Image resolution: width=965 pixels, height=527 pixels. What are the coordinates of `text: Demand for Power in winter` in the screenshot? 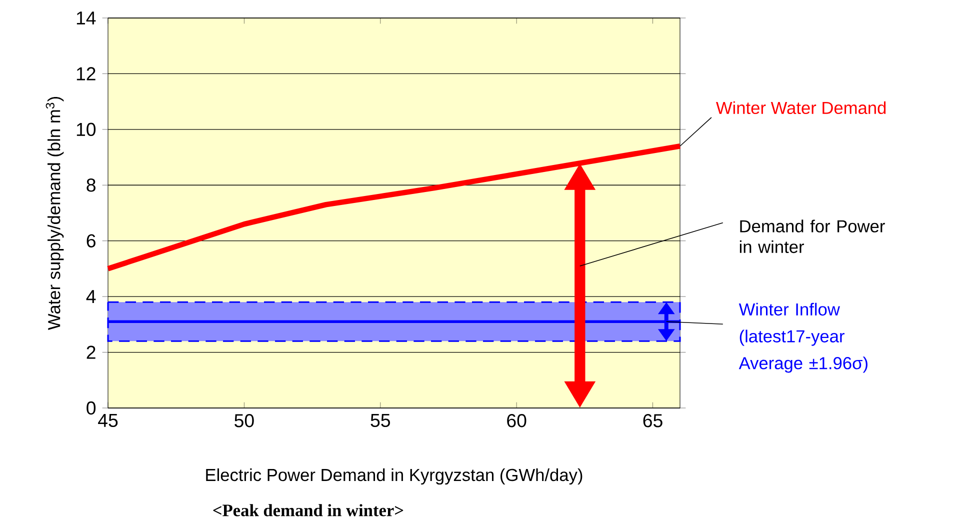 It's located at (812, 237).